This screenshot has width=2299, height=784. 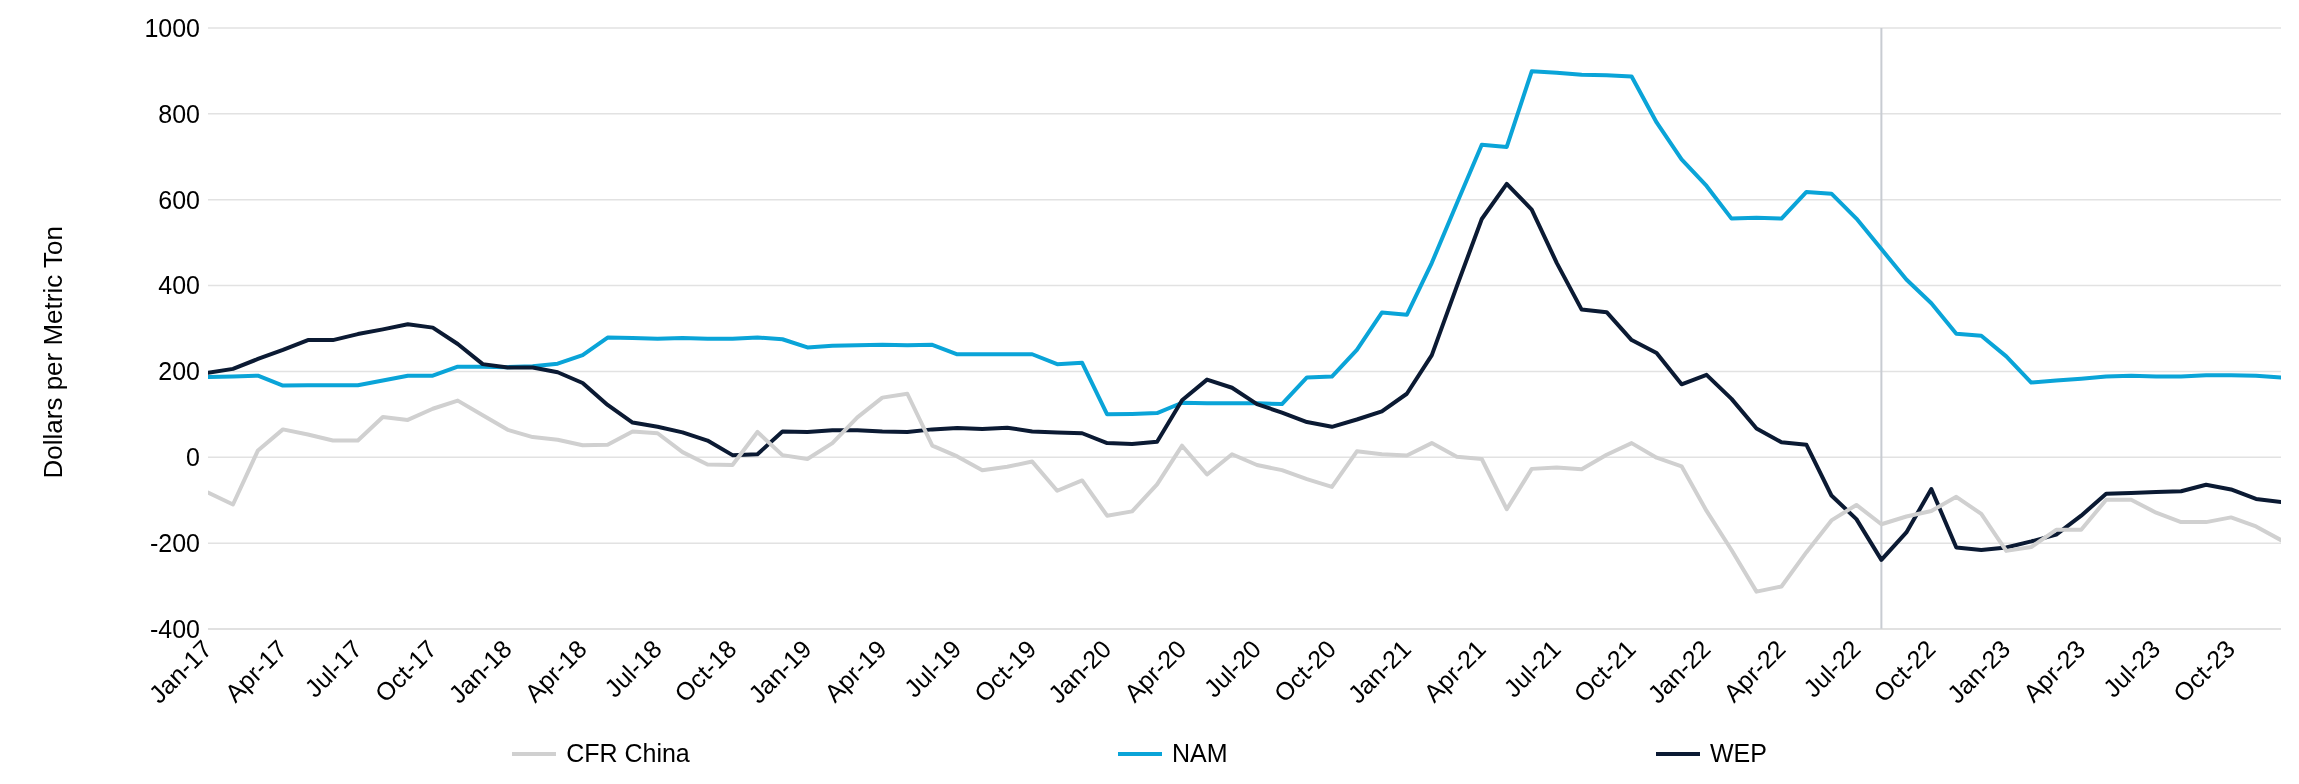 What do you see at coordinates (193, 457) in the screenshot?
I see `y-tick-label: 0` at bounding box center [193, 457].